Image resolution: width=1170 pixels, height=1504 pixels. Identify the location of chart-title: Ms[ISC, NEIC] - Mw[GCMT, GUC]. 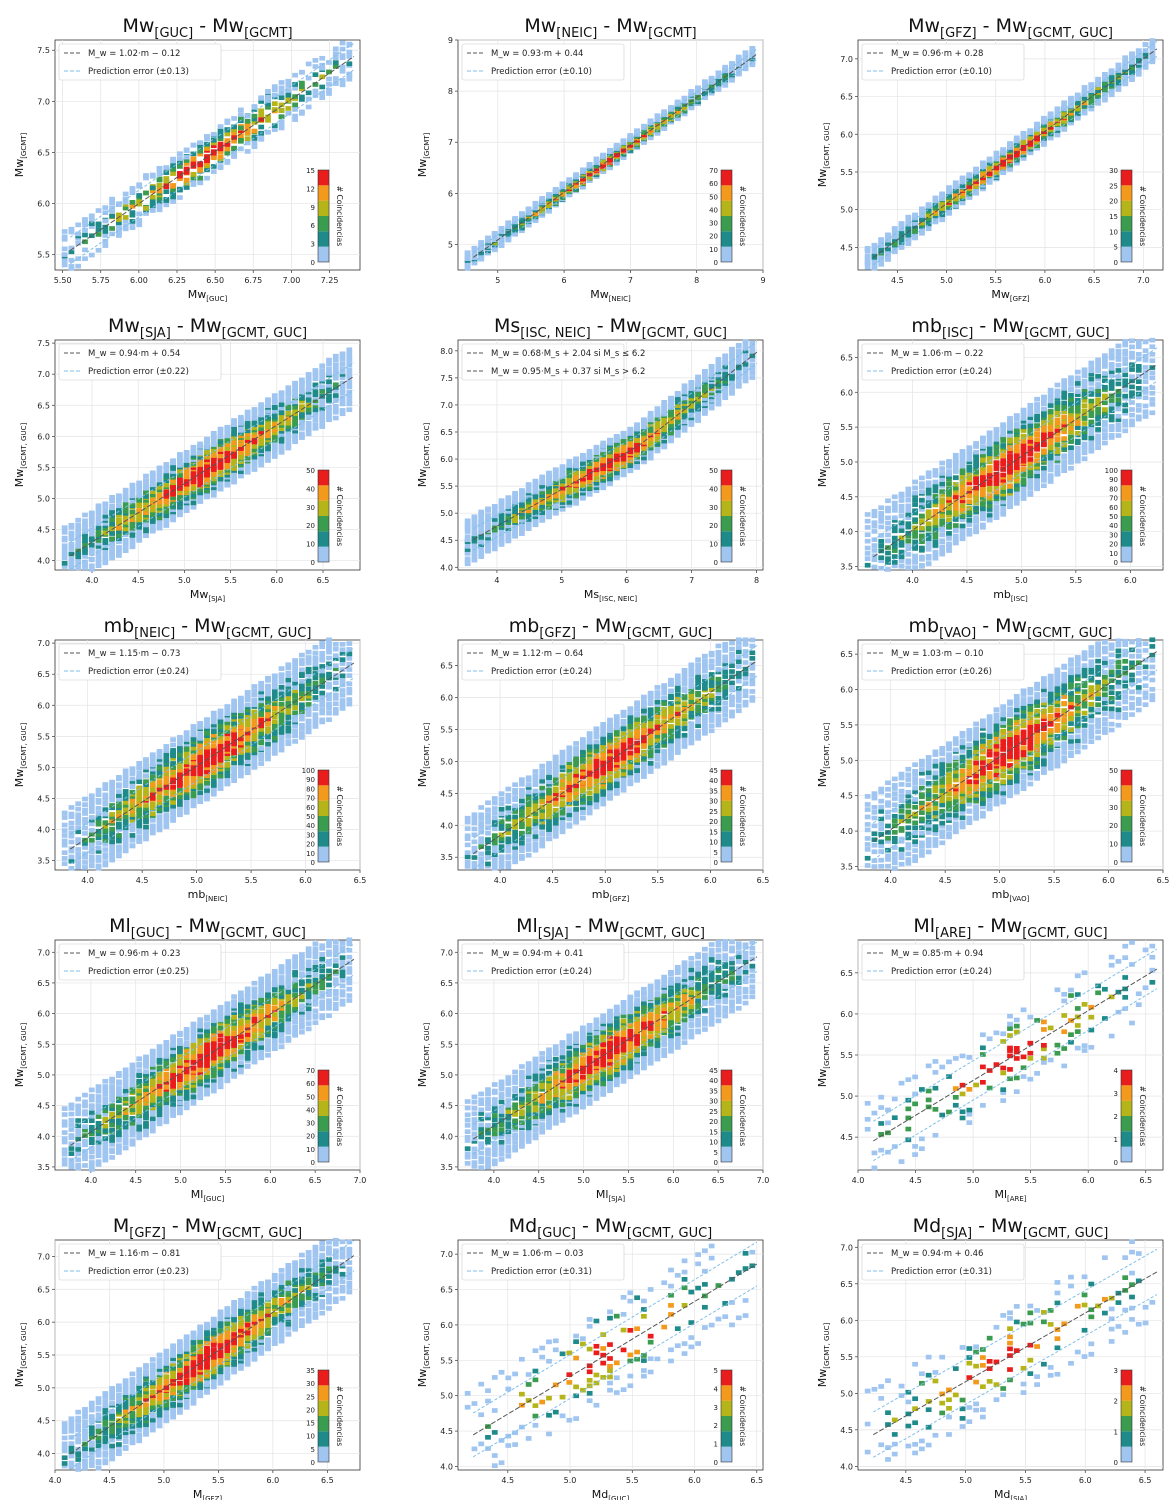
(610, 328).